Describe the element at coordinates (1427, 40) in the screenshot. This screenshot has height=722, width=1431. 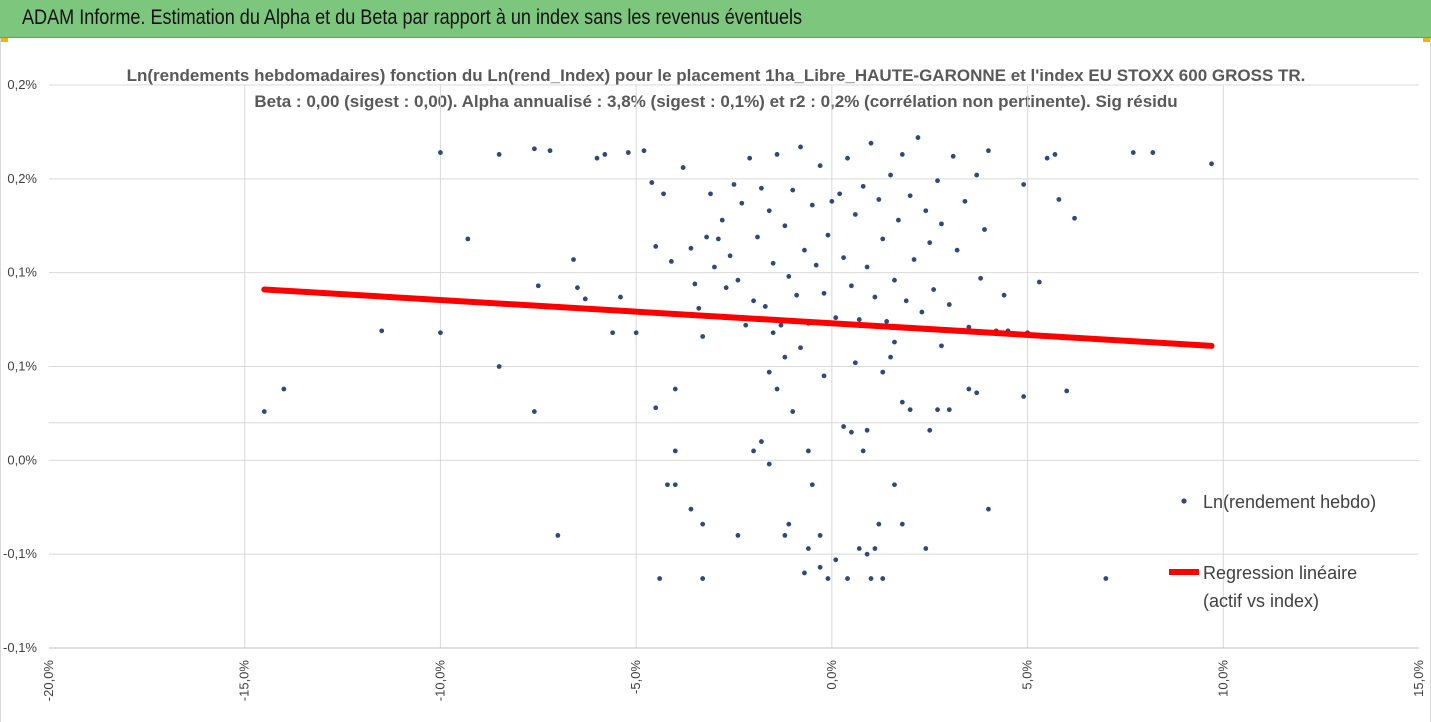
I see `corner-accent-right` at that location.